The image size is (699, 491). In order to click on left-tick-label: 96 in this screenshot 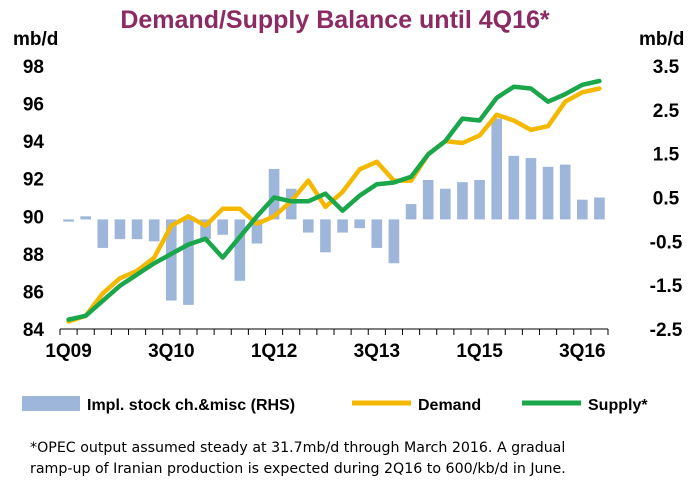, I will do `click(33, 105)`.